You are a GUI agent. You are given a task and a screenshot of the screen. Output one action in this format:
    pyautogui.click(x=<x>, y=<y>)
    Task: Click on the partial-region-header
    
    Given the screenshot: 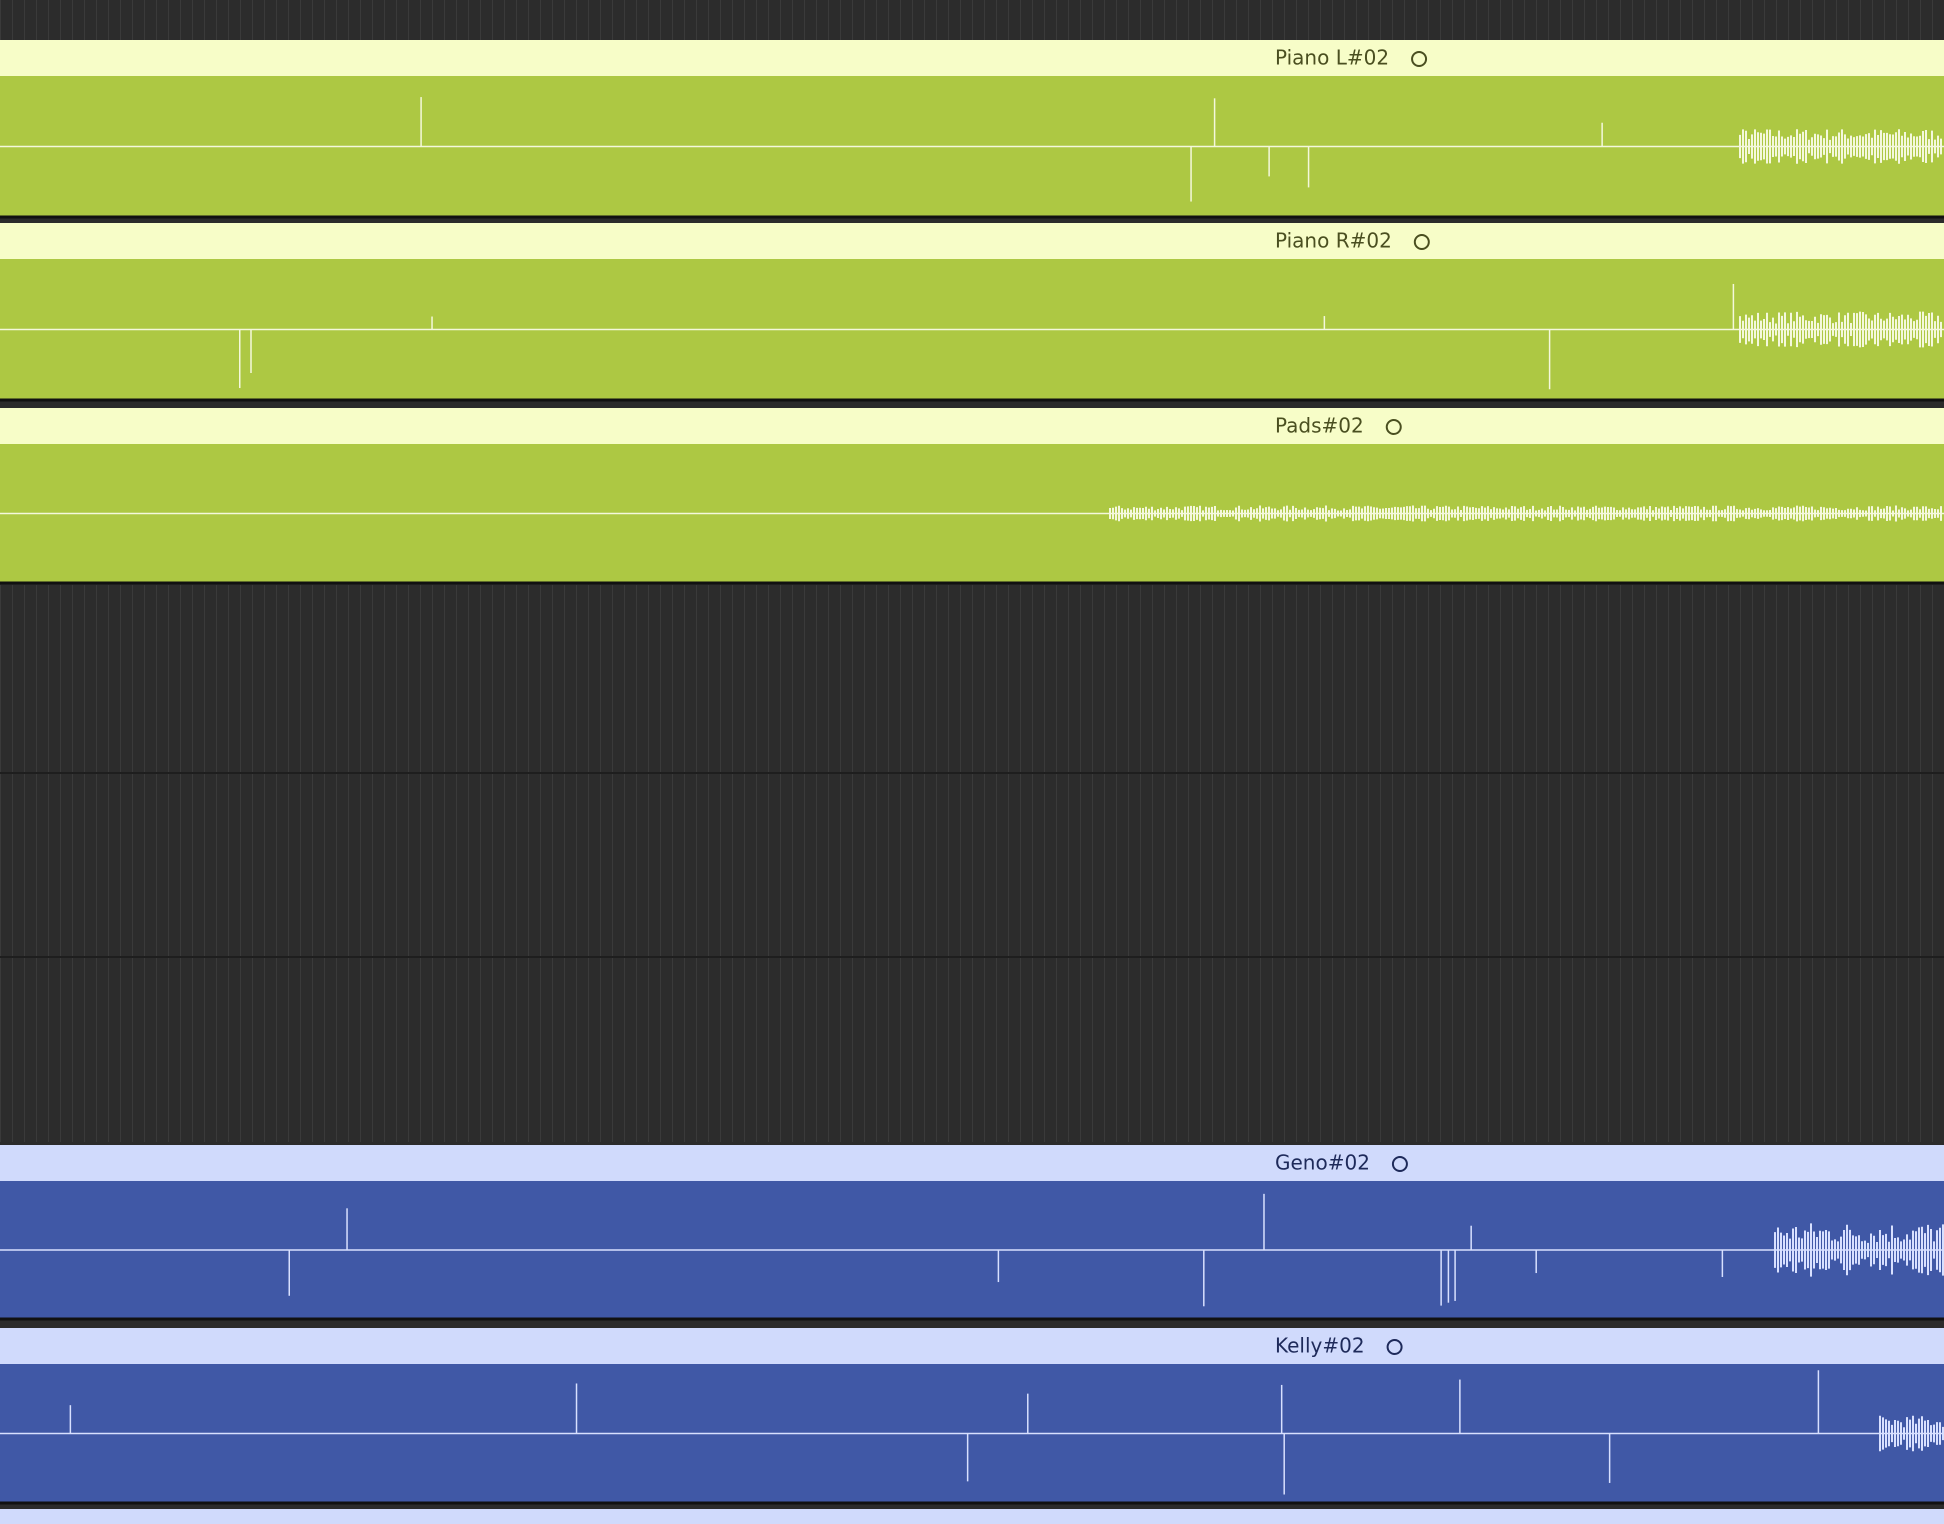 What is the action you would take?
    pyautogui.click(x=972, y=1516)
    